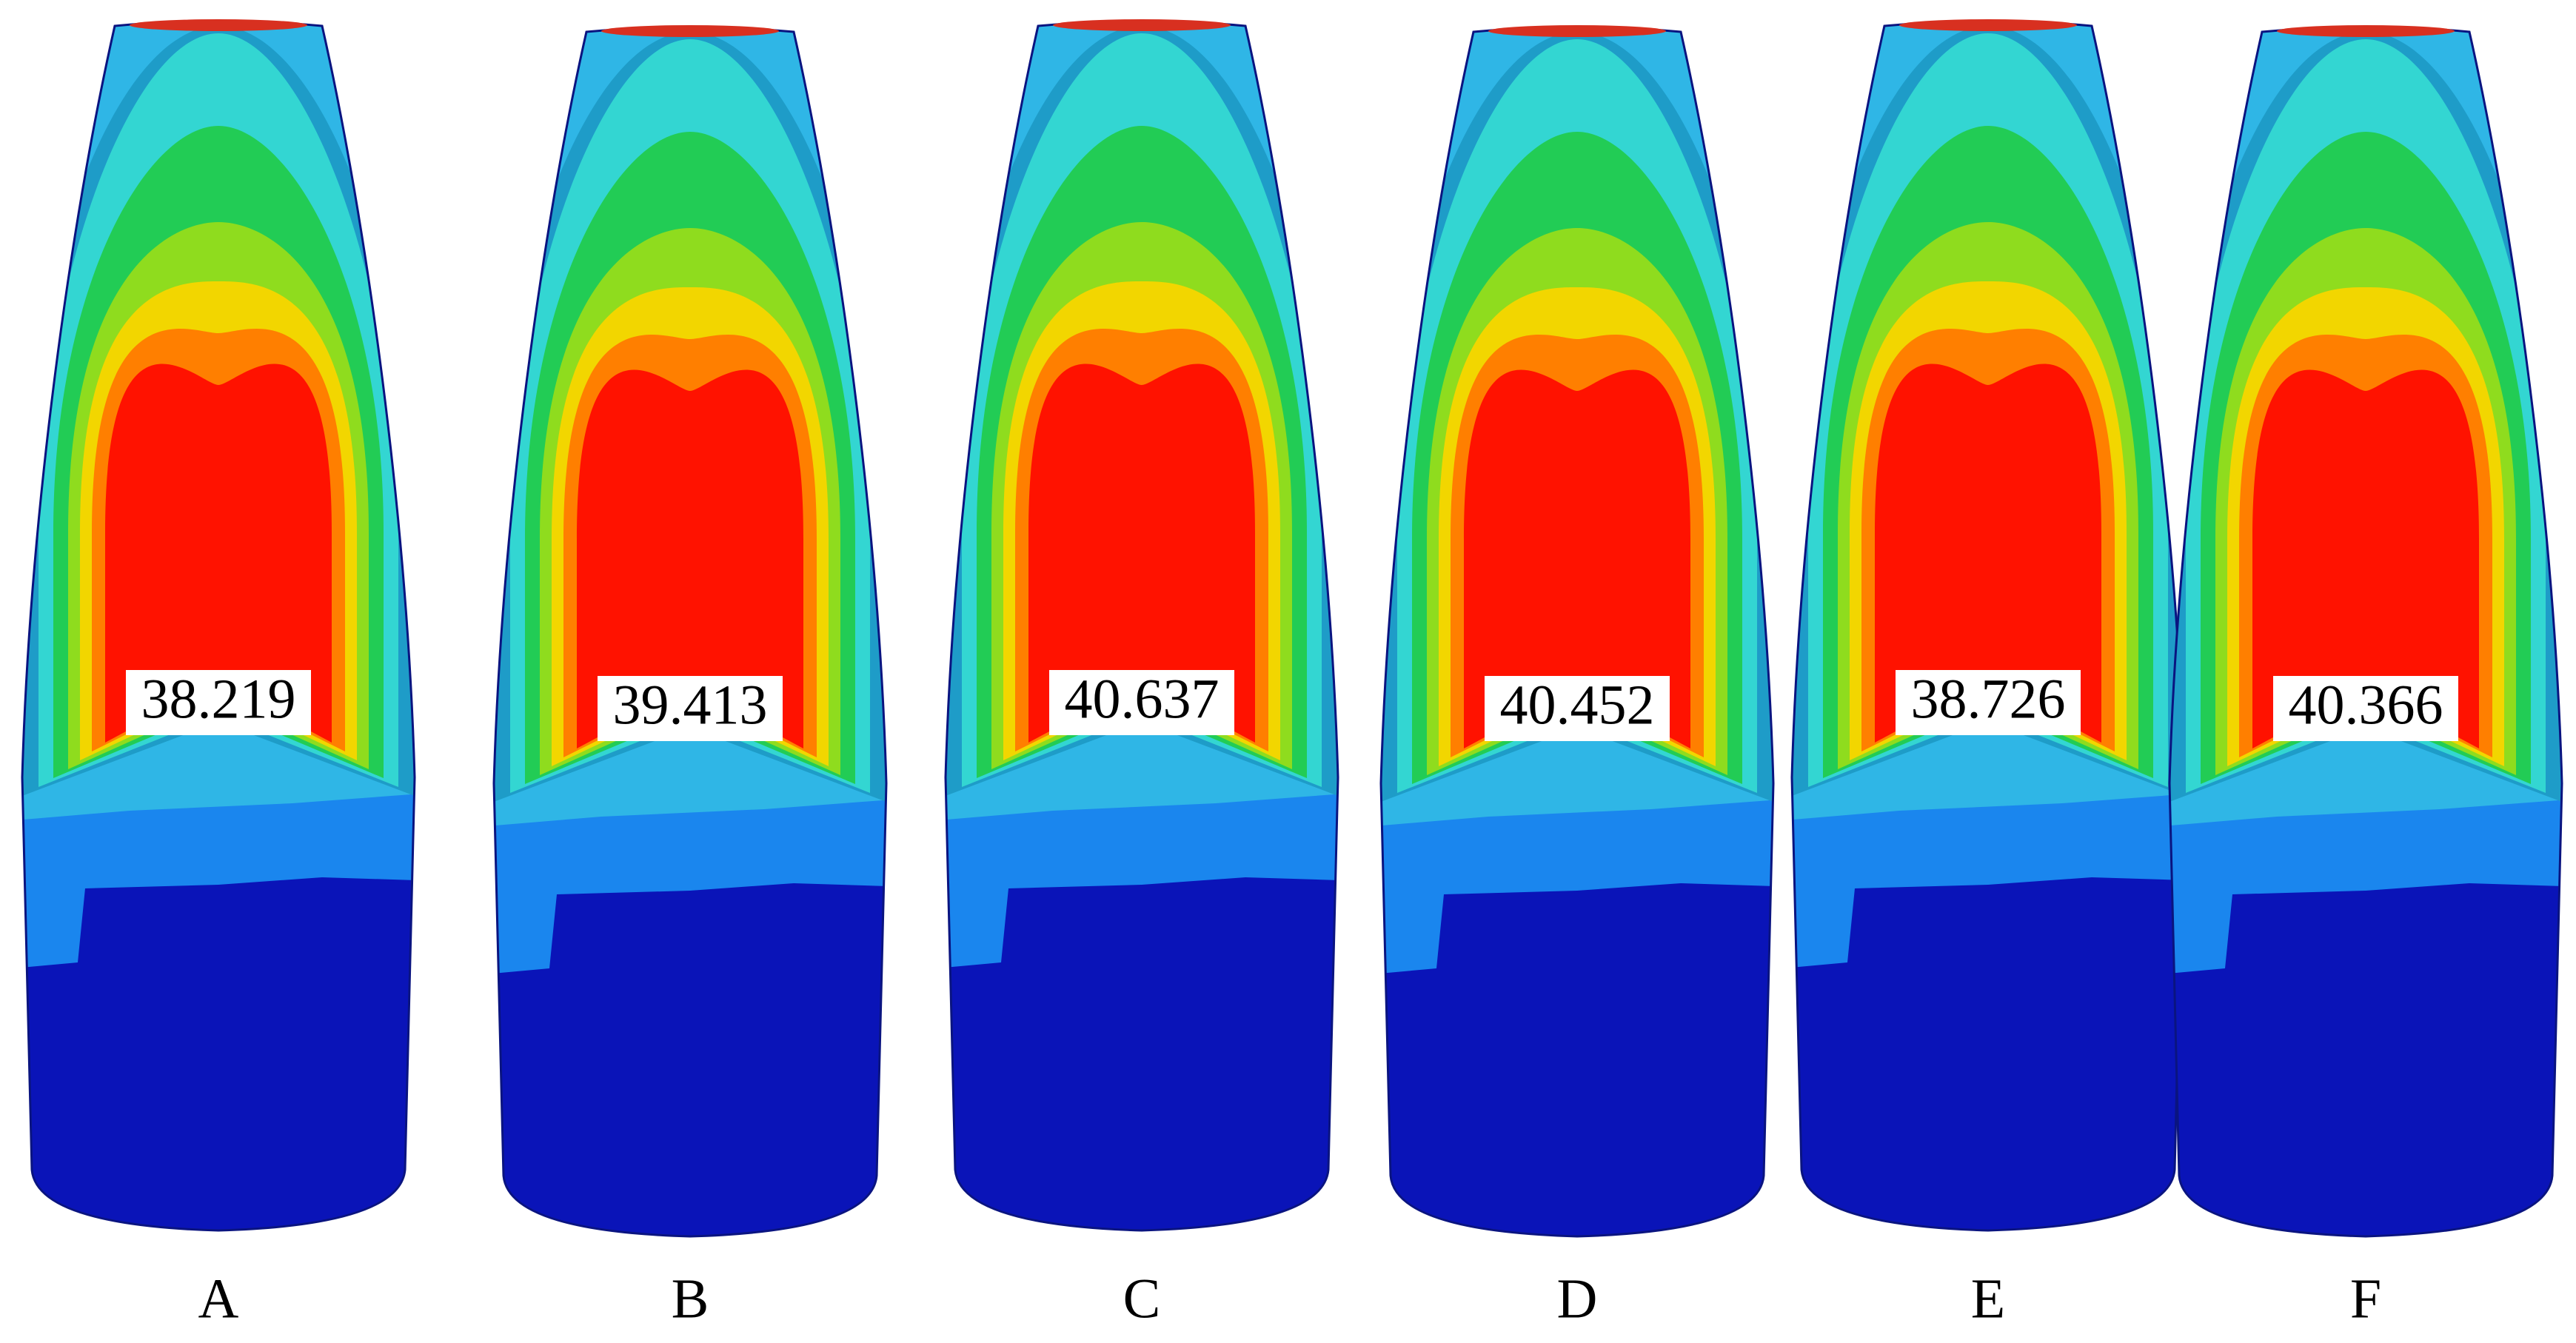  I want to click on panel-label: D, so click(1577, 1298).